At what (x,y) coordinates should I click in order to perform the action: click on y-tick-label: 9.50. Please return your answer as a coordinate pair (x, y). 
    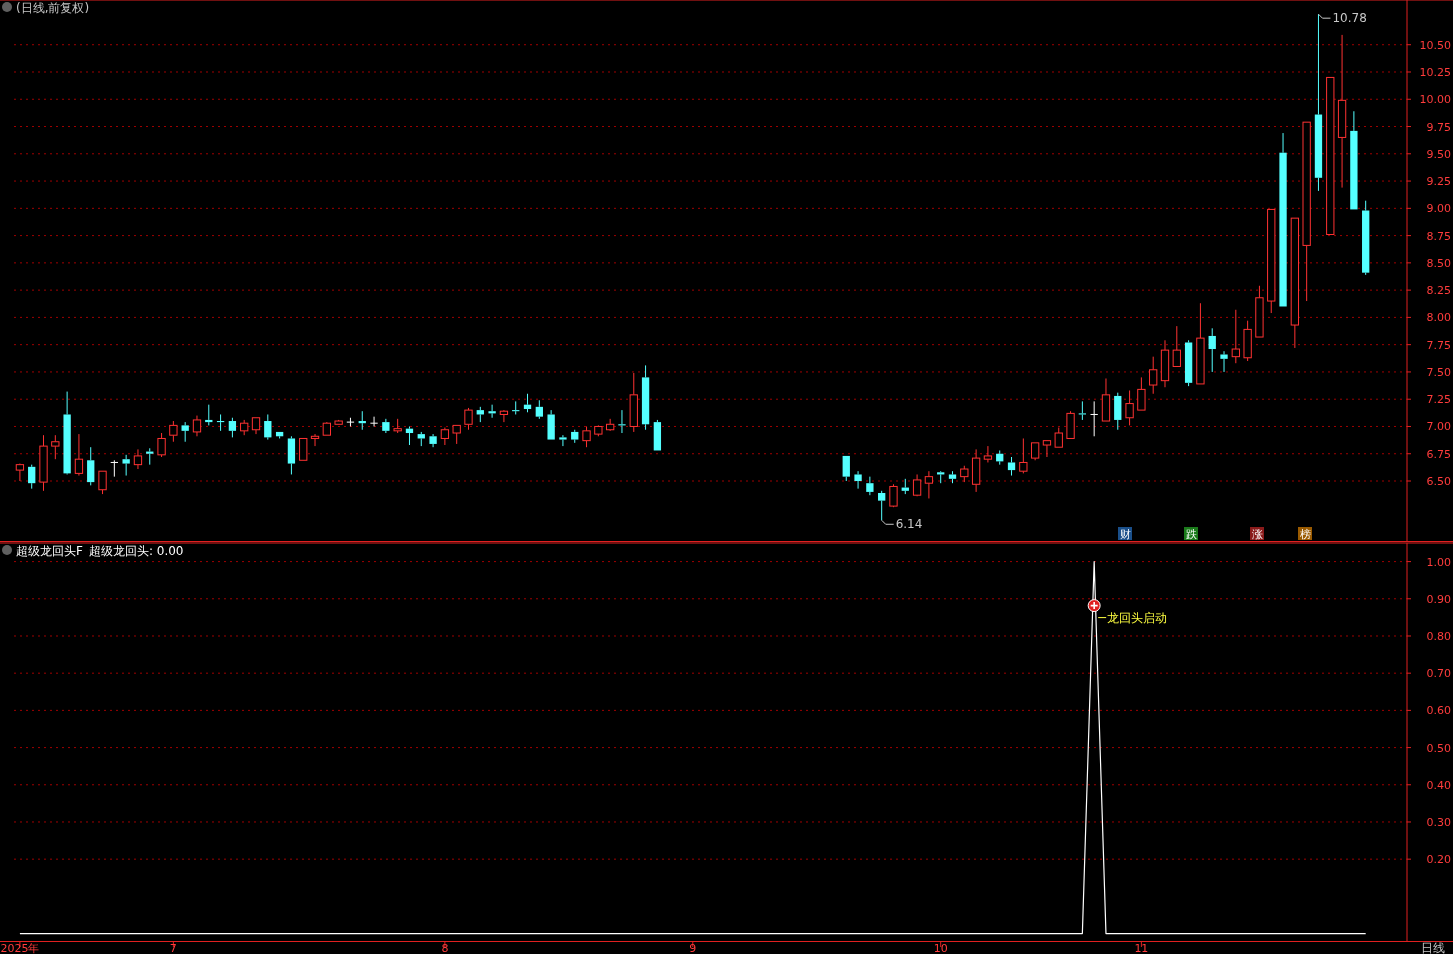
    Looking at the image, I should click on (1438, 154).